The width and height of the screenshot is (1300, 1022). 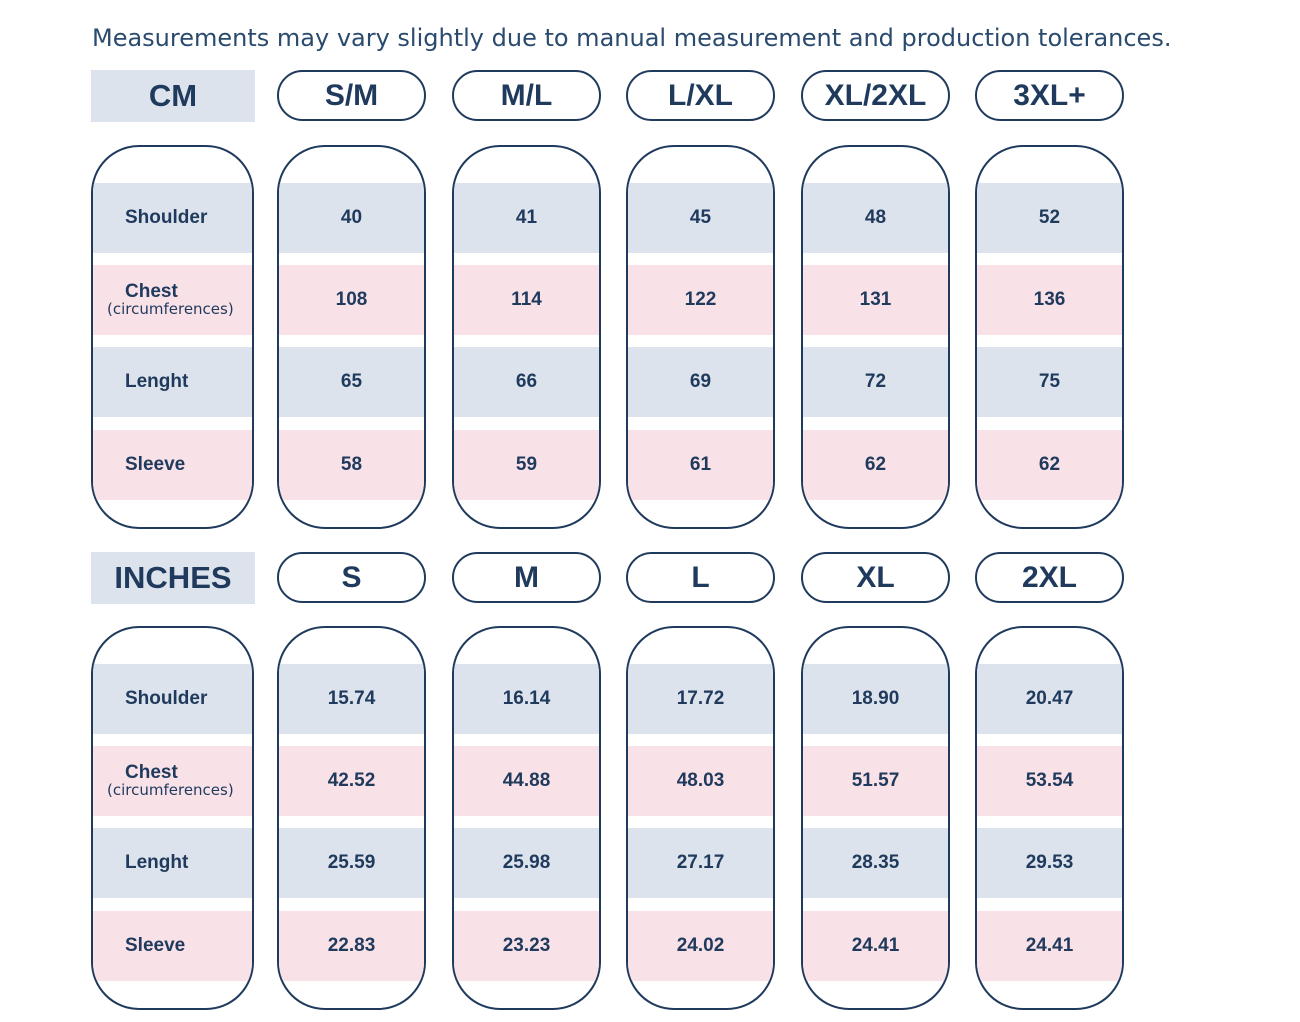 What do you see at coordinates (875, 337) in the screenshot?
I see `cm-size-column: 48 131 72 62` at bounding box center [875, 337].